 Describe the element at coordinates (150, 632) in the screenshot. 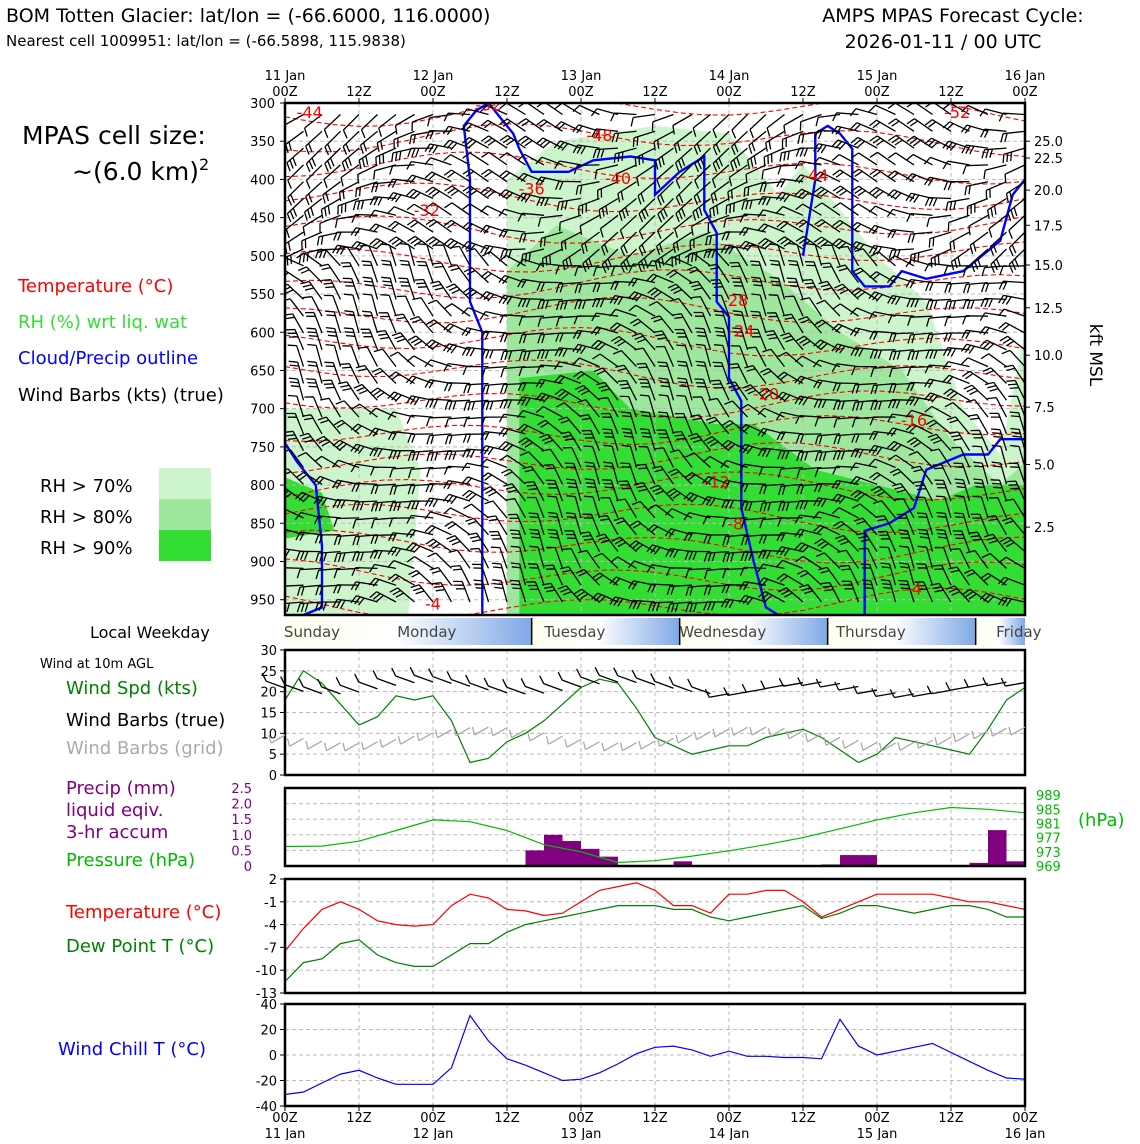

I see `local-weekday-label: Local Weekday` at that location.